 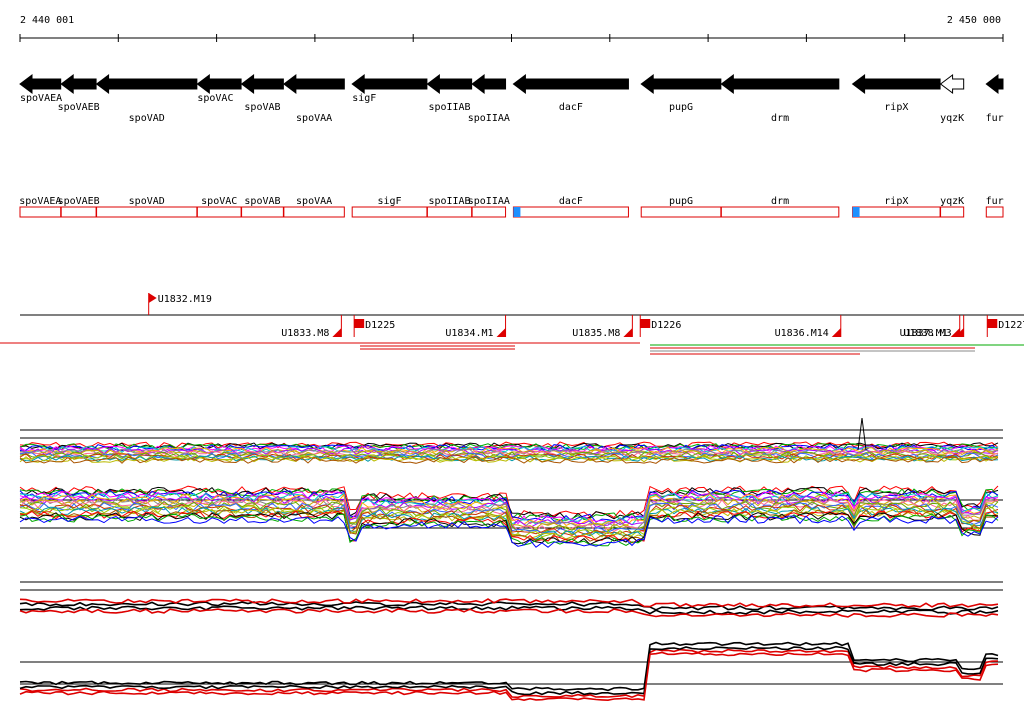 I want to click on gene-label-spoIIAA: spoIIAA, so click(x=489, y=118).